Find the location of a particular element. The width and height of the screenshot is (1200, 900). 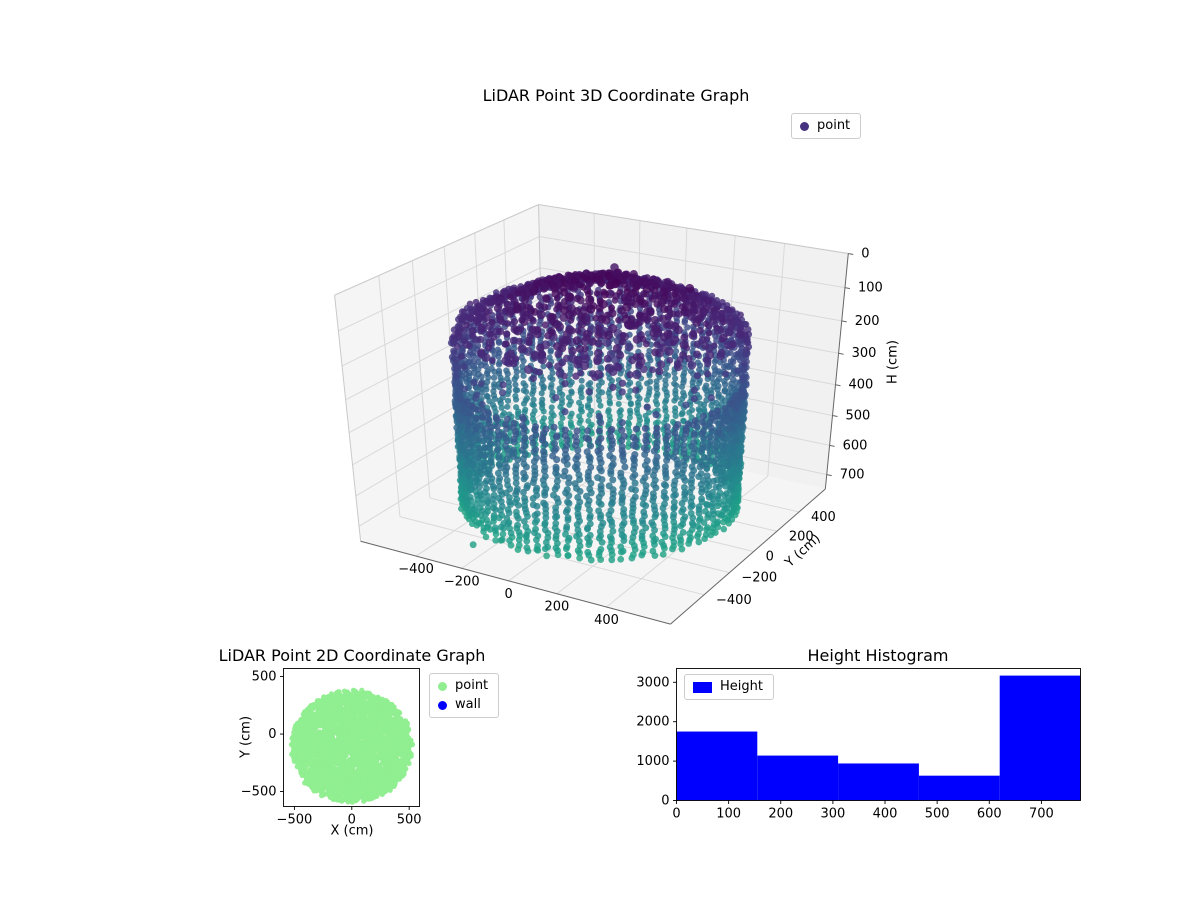

plot3d-title: LiDAR Point 3D Coordinate Graph is located at coordinates (616, 95).